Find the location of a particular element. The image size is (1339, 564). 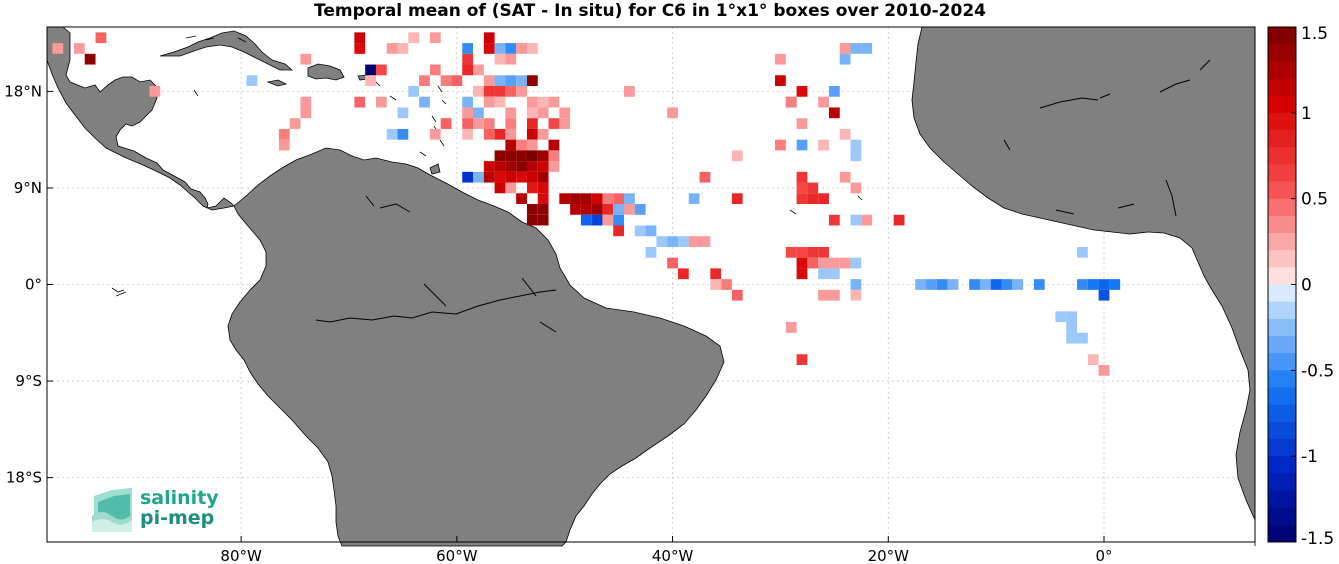

hispaniola-land is located at coordinates (326, 72).